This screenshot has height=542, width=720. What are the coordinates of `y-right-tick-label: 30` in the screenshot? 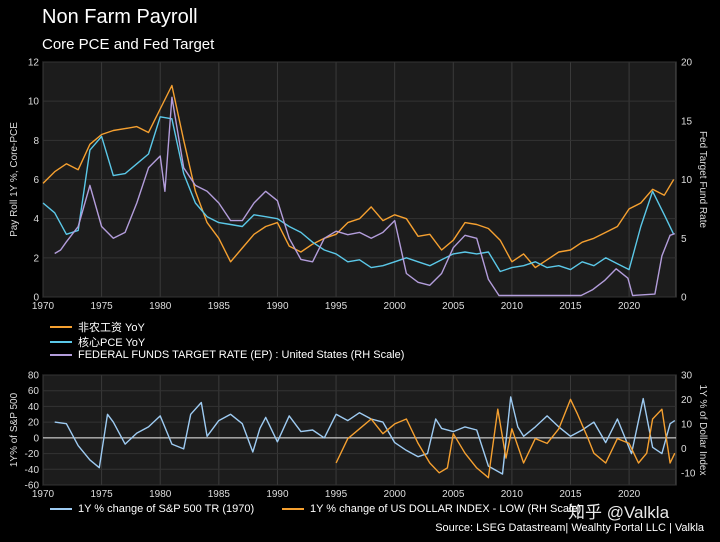 It's located at (687, 376).